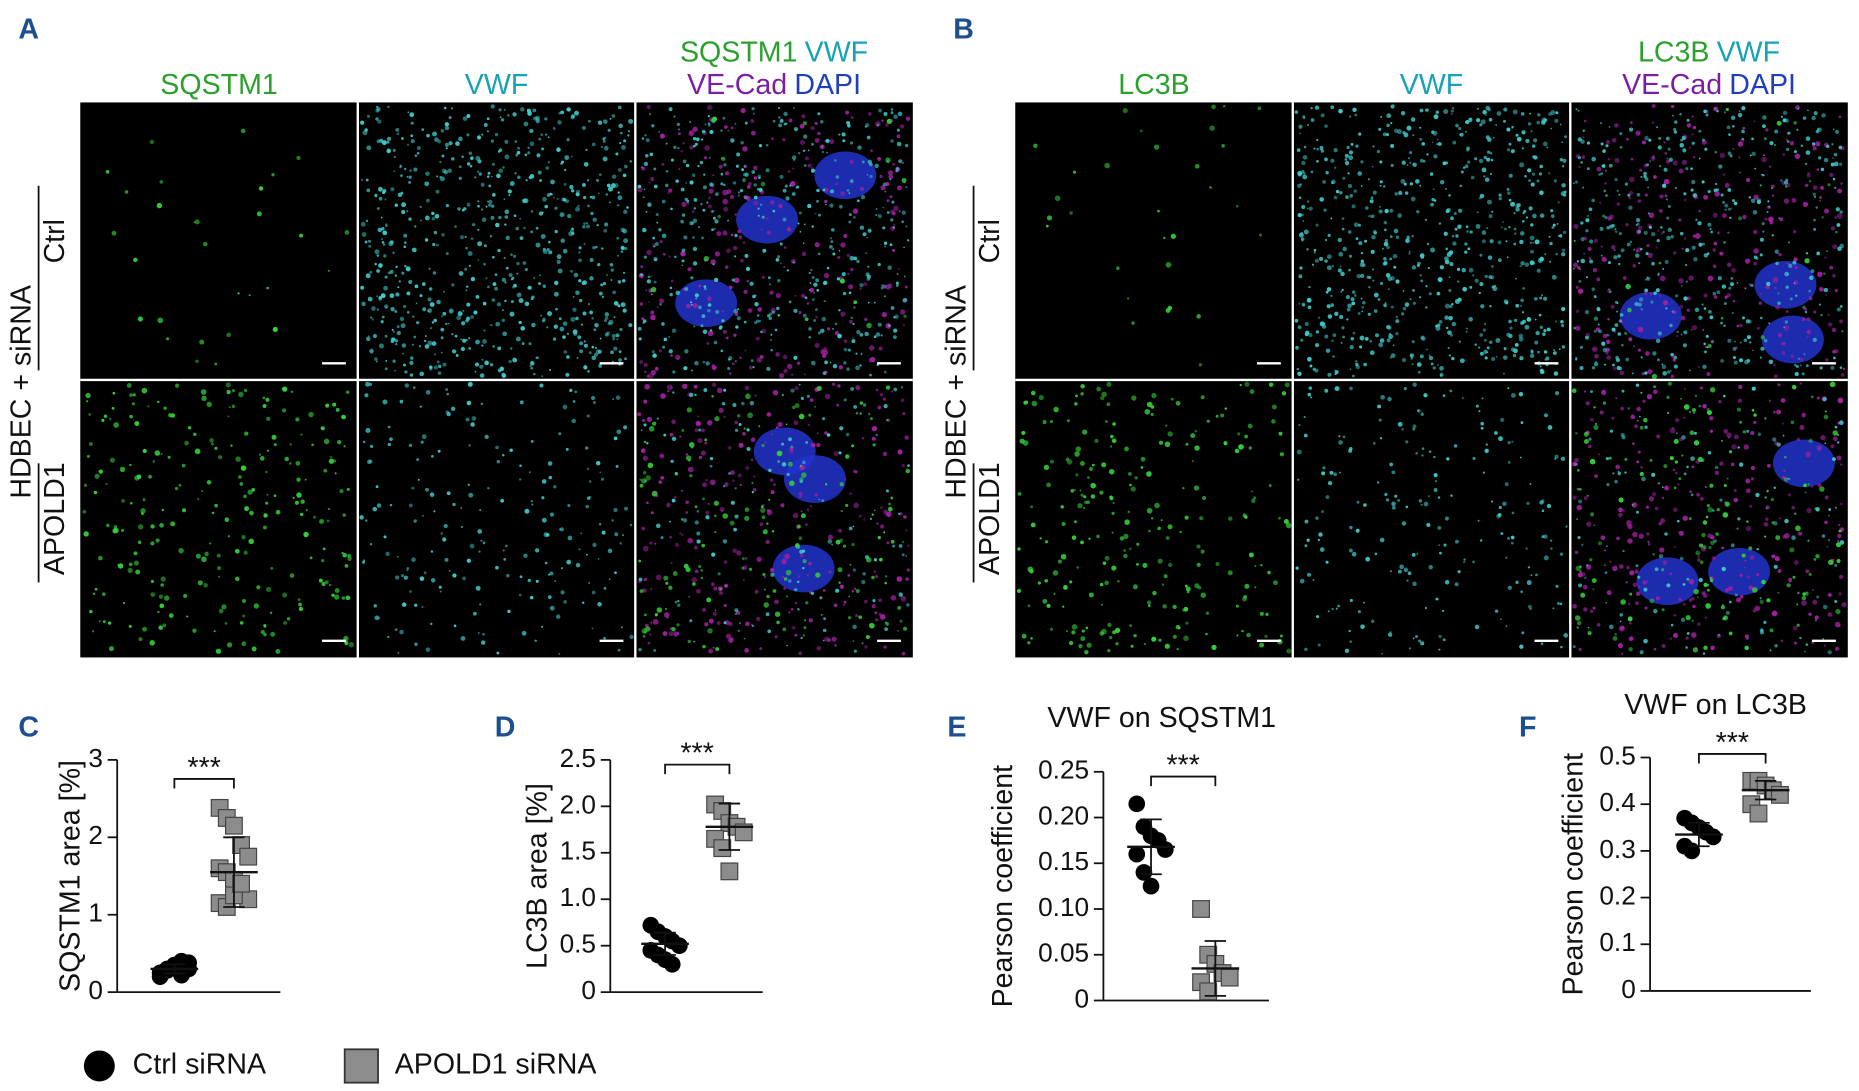 The image size is (1859, 1091). Describe the element at coordinates (737, 84) in the screenshot. I see `header-word: VE-Cad` at that location.